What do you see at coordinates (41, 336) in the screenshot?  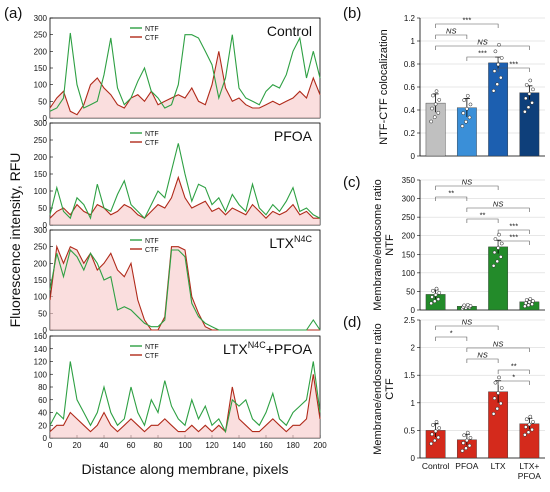 I see `y-tick-label: 160` at bounding box center [41, 336].